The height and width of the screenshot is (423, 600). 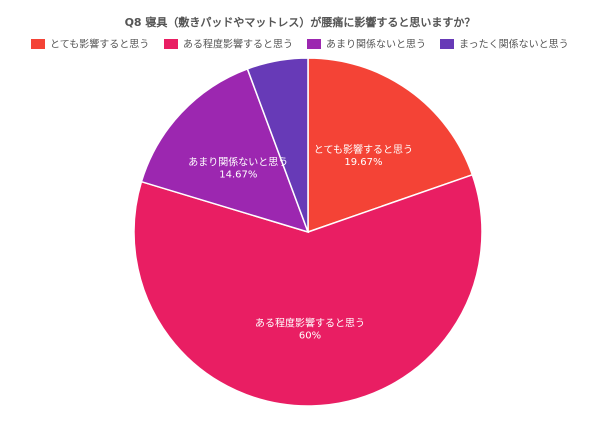 What do you see at coordinates (363, 149) in the screenshot?
I see `slice-category-label: とても影響すると思う` at bounding box center [363, 149].